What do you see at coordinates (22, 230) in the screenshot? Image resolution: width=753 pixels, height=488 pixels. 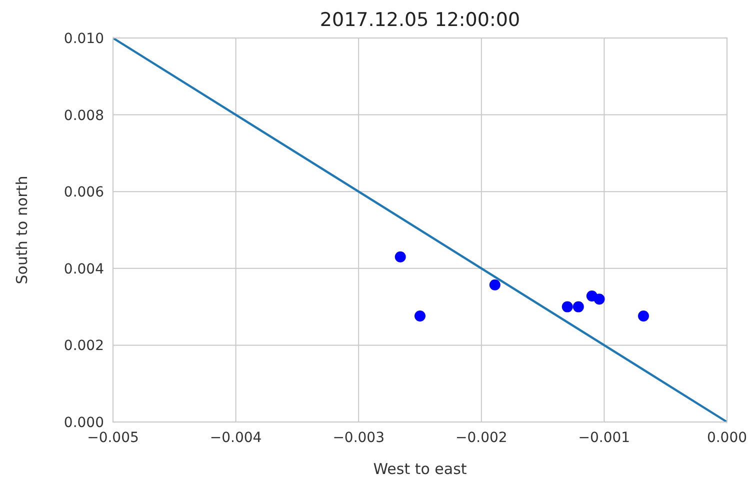 I see `y-axis-title: South to north` at bounding box center [22, 230].